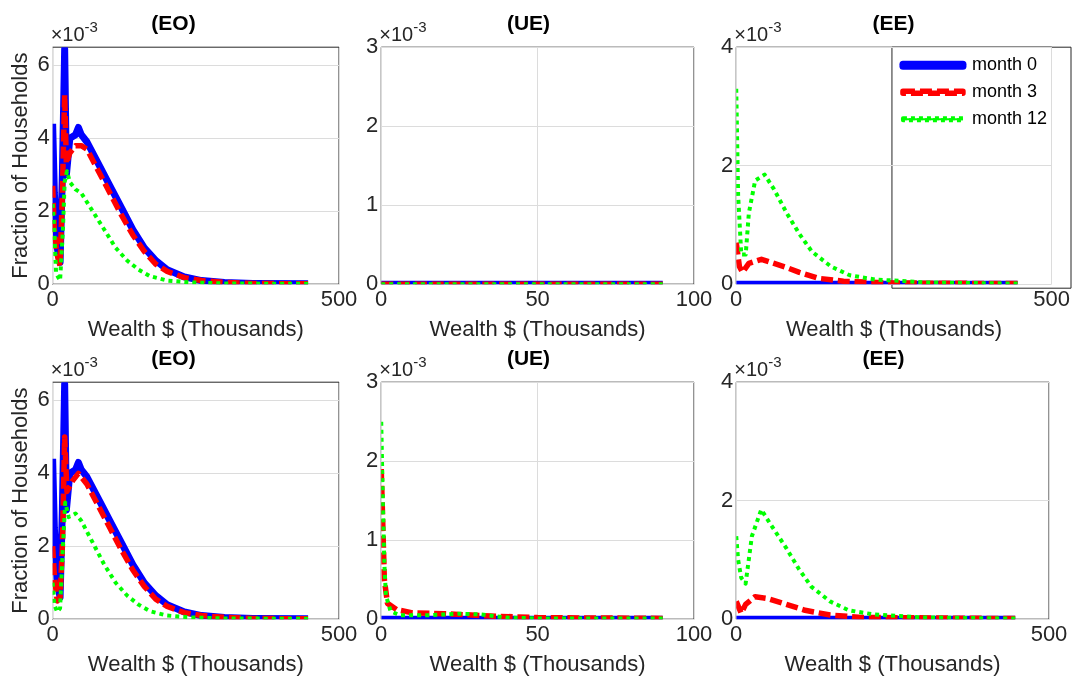 The width and height of the screenshot is (1081, 686). What do you see at coordinates (1004, 64) in the screenshot?
I see `legend-label: month 0` at bounding box center [1004, 64].